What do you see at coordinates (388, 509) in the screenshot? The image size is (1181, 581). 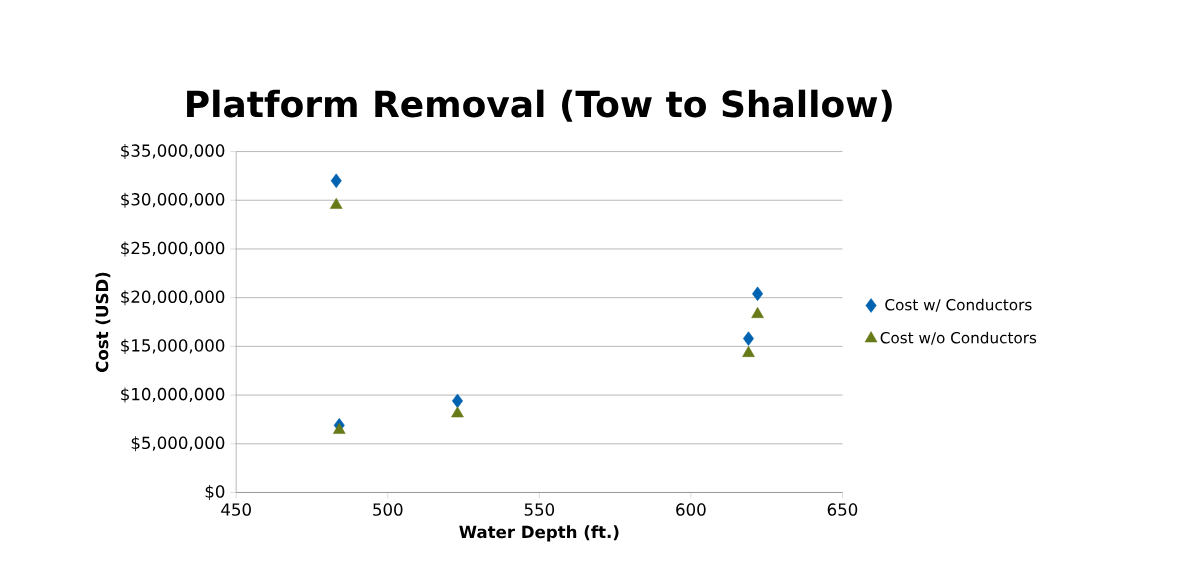 I see `x-tick-label: 500` at bounding box center [388, 509].